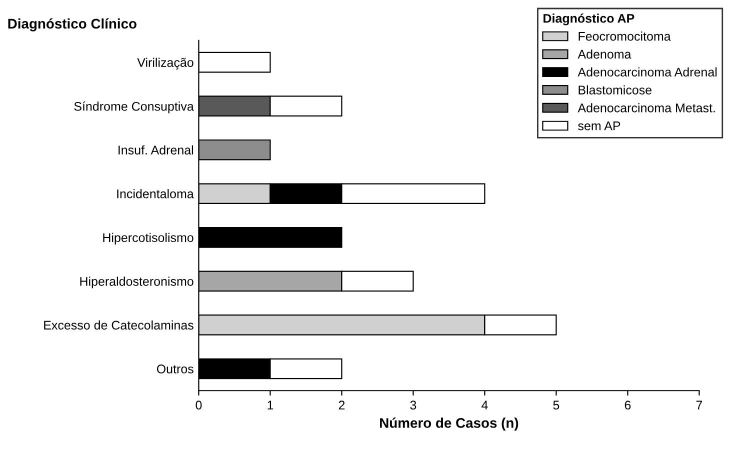  What do you see at coordinates (485, 405) in the screenshot?
I see `x-tick-label: 4` at bounding box center [485, 405].